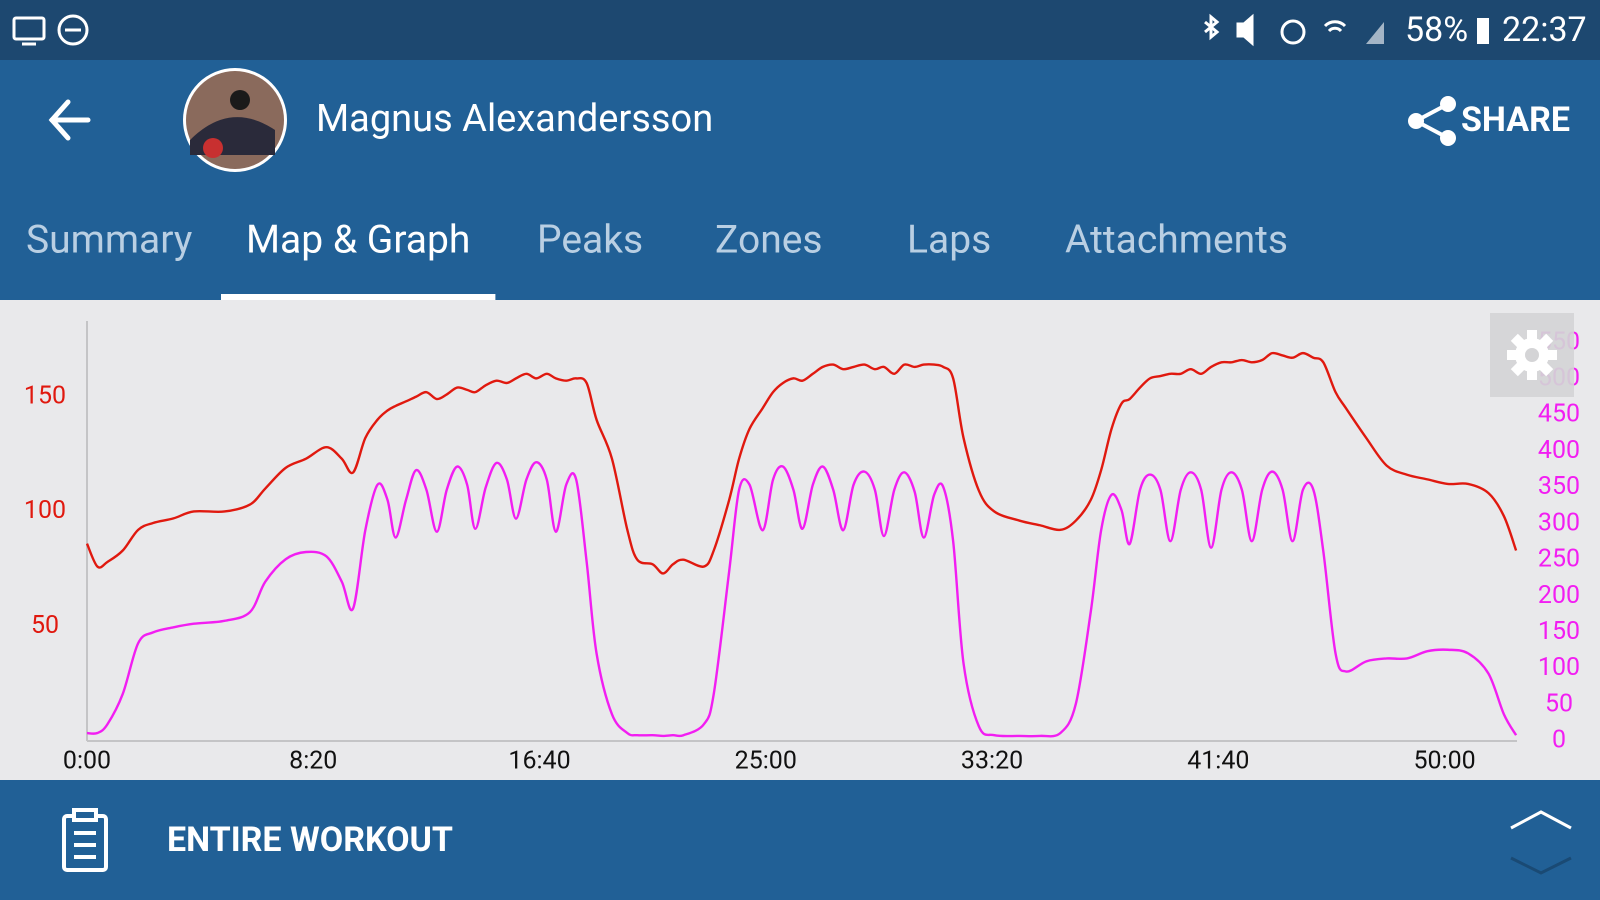  Describe the element at coordinates (1532, 355) in the screenshot. I see `settings-button` at that location.